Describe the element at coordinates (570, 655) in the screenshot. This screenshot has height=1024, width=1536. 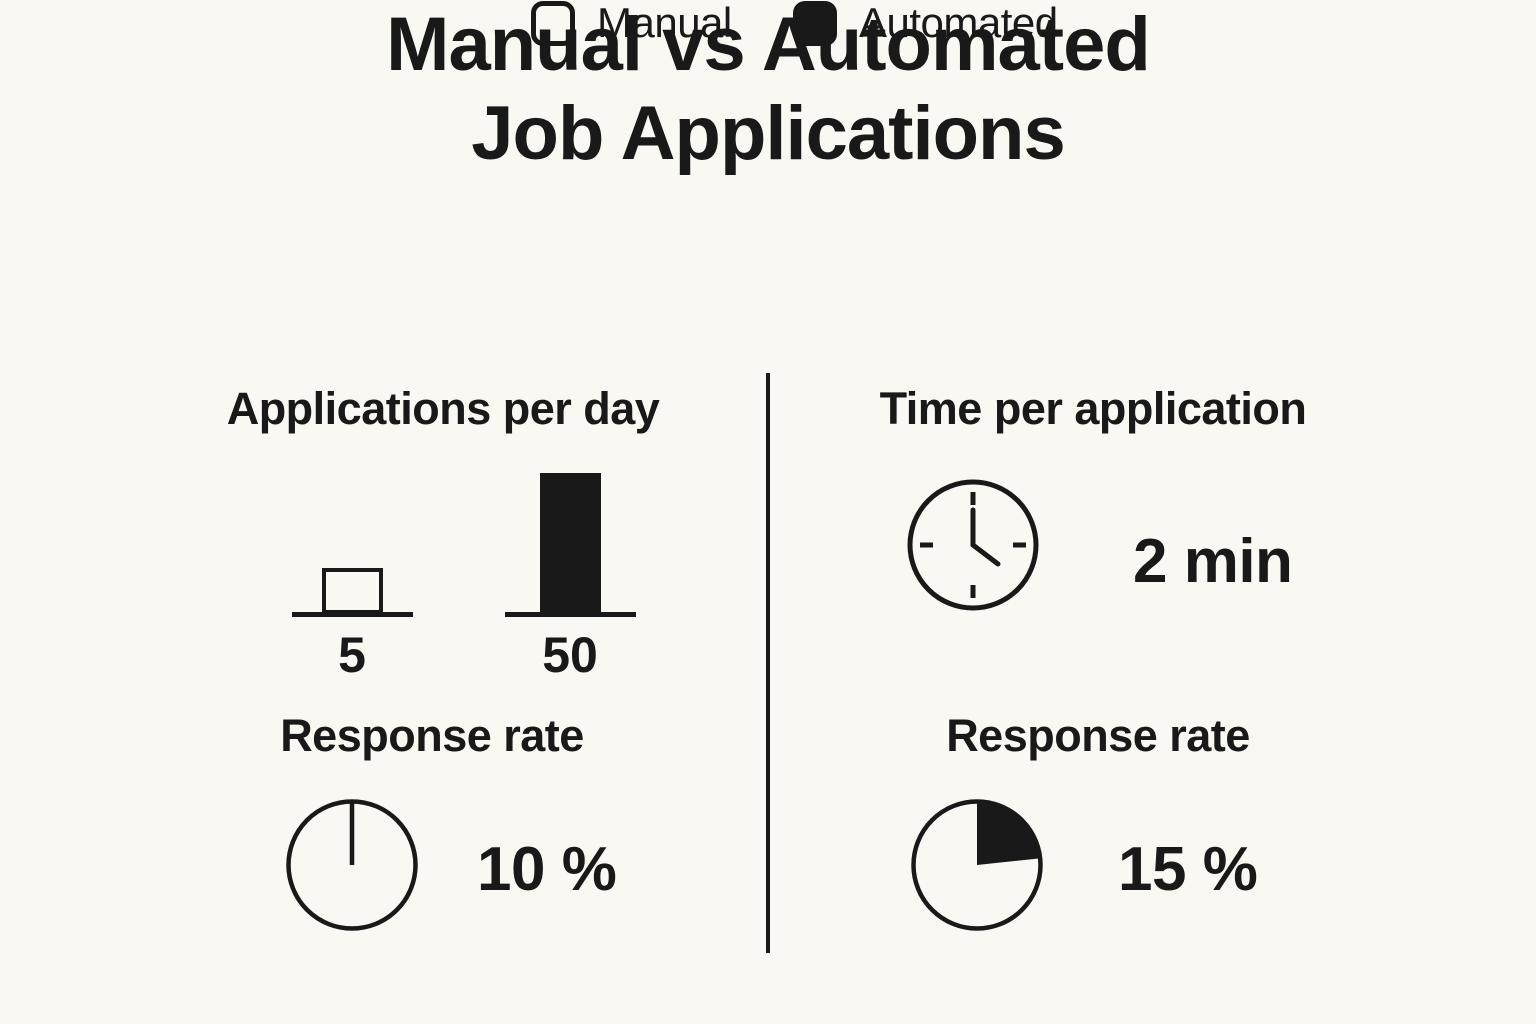
I see `bar-value-automated: 50` at that location.